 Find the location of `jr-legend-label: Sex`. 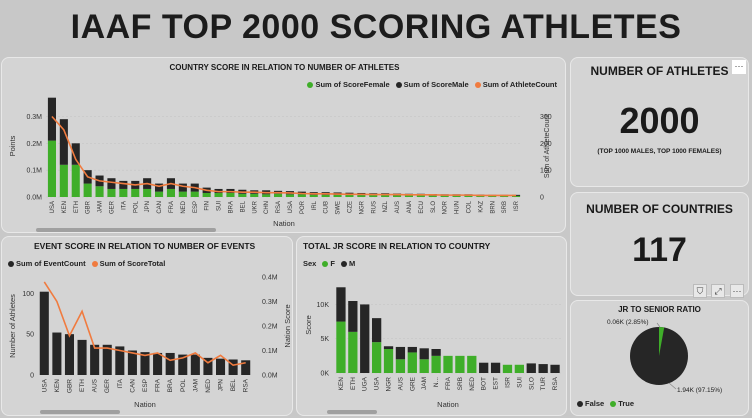

jr-legend-label: Sex is located at coordinates (310, 263).